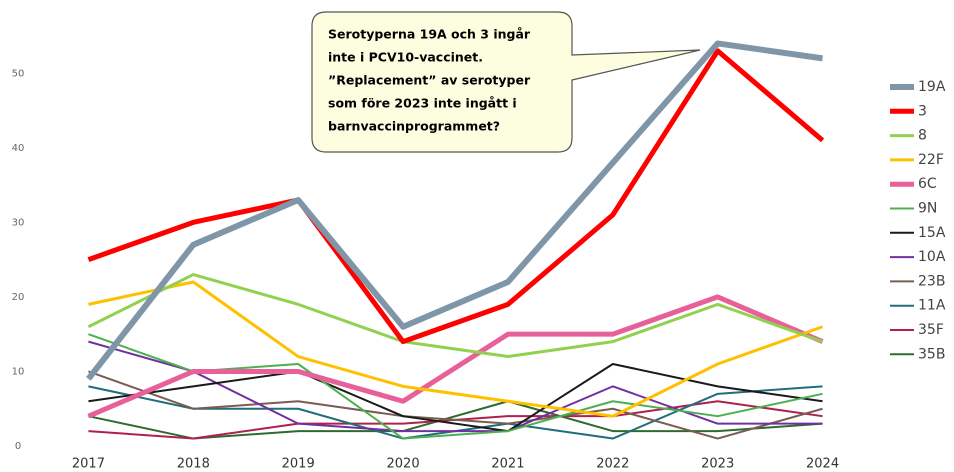  What do you see at coordinates (932, 306) in the screenshot?
I see `legend-label: 11A` at bounding box center [932, 306].